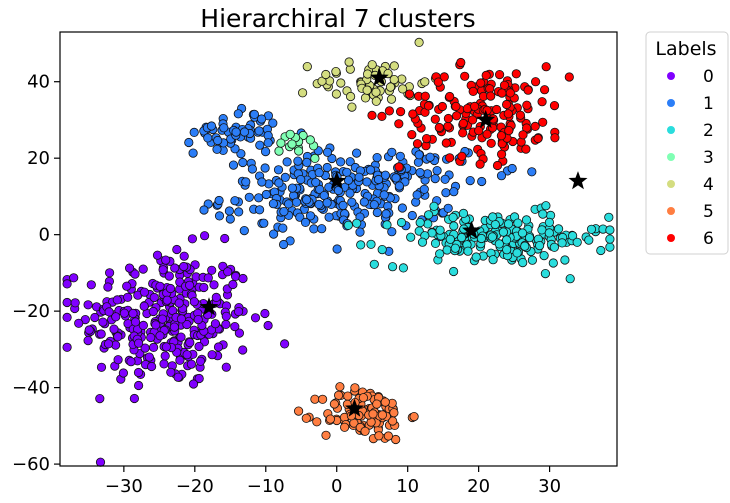 This screenshot has width=730, height=503. What do you see at coordinates (195, 486) in the screenshot?
I see `x-tick-label: −20` at bounding box center [195, 486].